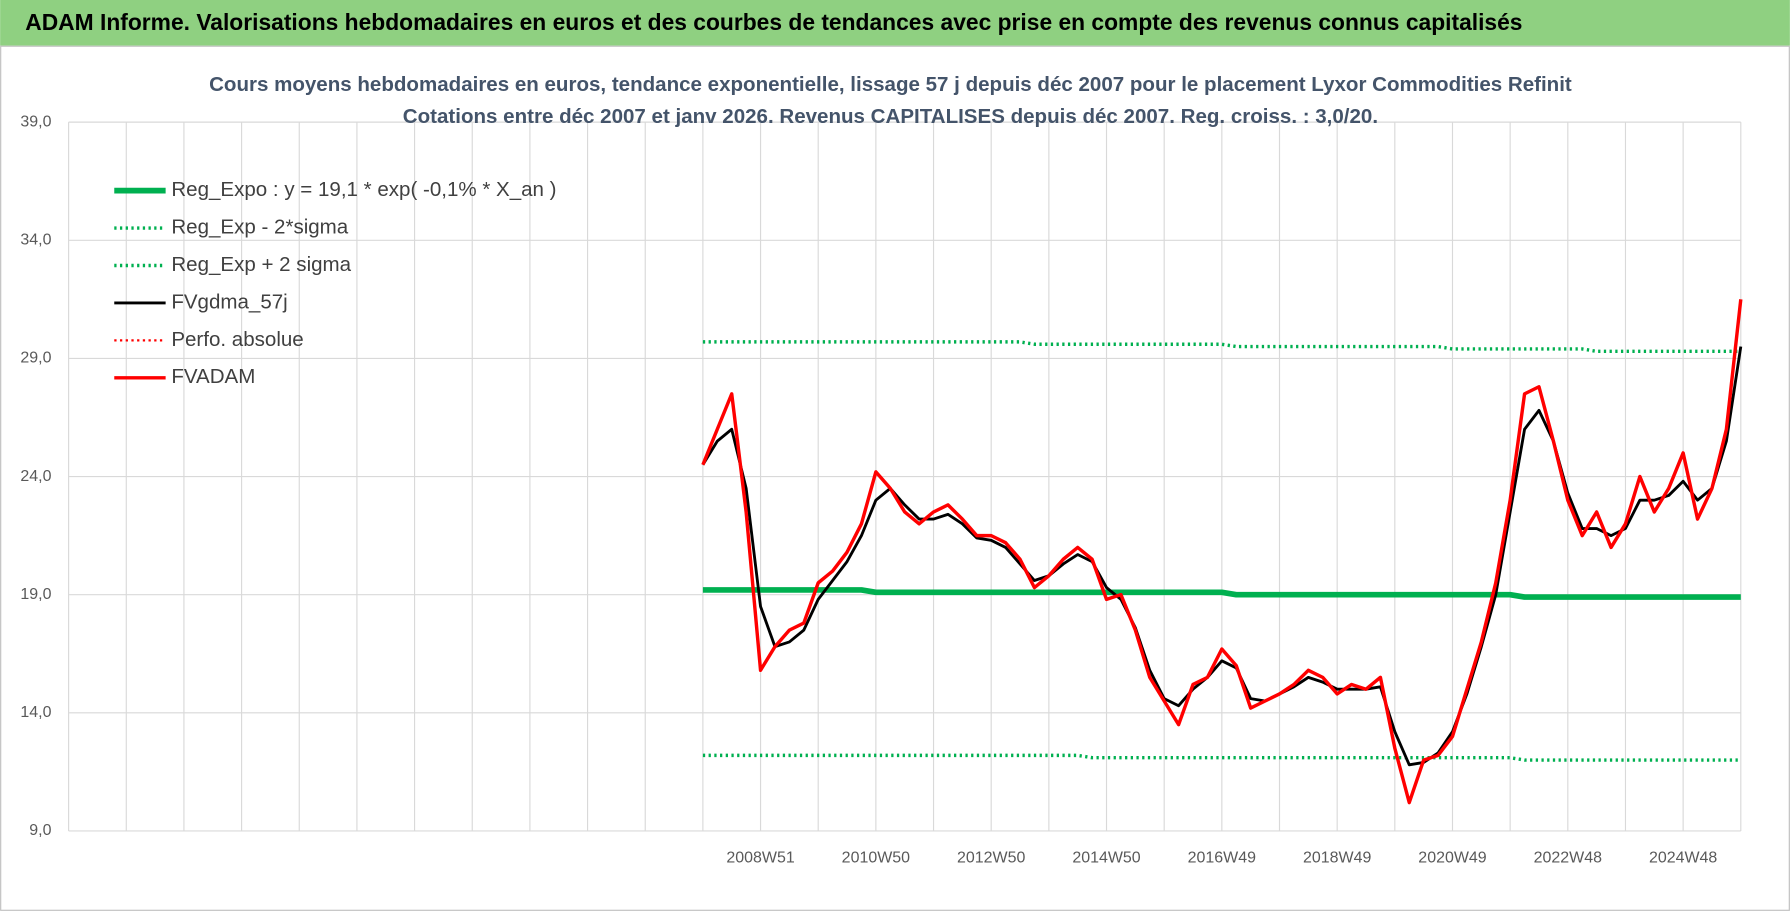 This screenshot has height=912, width=1790. I want to click on x-tick-label: 2020W49, so click(1452, 858).